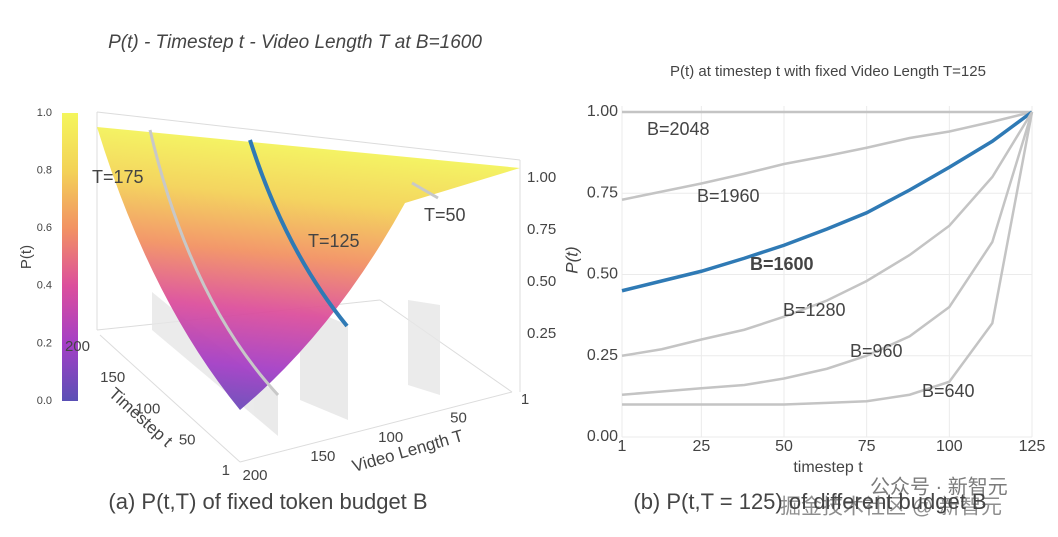  Describe the element at coordinates (525, 399) in the screenshot. I see `y-tick-label: 1` at that location.